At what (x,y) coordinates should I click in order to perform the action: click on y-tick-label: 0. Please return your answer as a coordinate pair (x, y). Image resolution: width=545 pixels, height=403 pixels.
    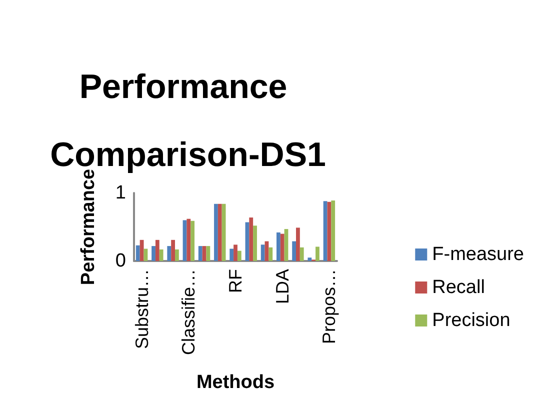
    Looking at the image, I should click on (120, 261).